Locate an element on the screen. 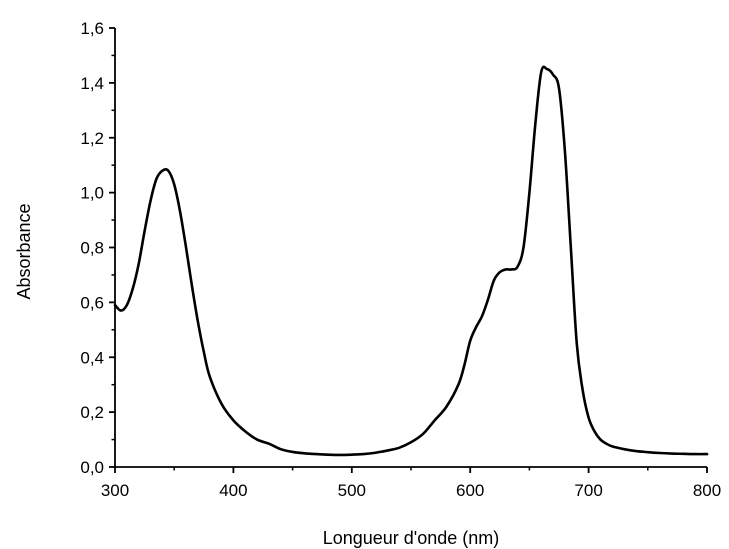 This screenshot has width=729, height=549. y-axis-ticks: 0,0 0,2 0,4 0,6 0,8 1,0 1,2 1,4 1,6 is located at coordinates (97, 248).